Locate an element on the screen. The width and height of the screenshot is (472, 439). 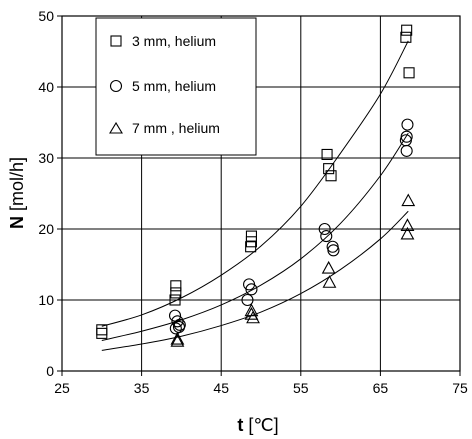
y-tick-label: 40 is located at coordinates (46, 87).